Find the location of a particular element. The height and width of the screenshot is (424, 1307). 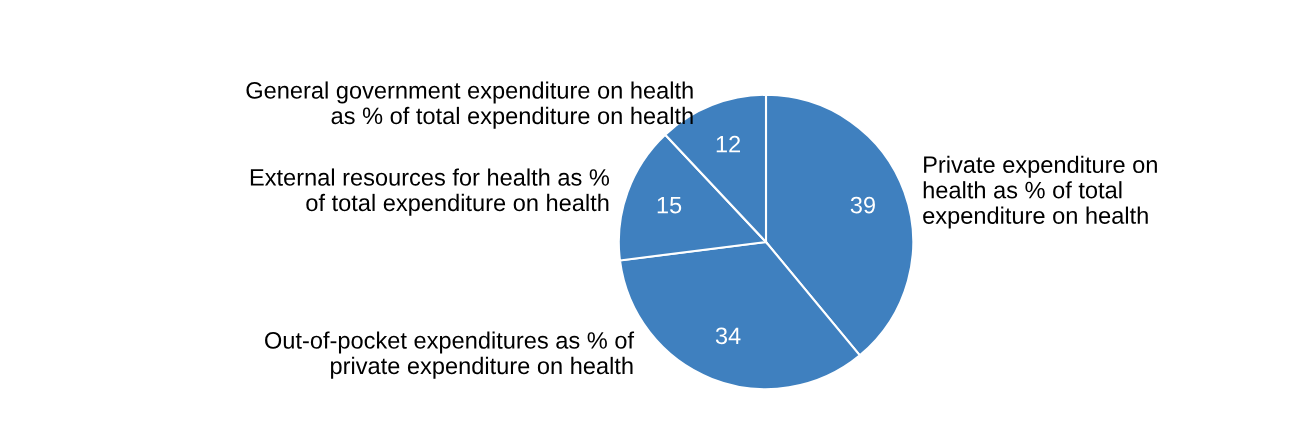

data-label: 39 is located at coordinates (862, 205).